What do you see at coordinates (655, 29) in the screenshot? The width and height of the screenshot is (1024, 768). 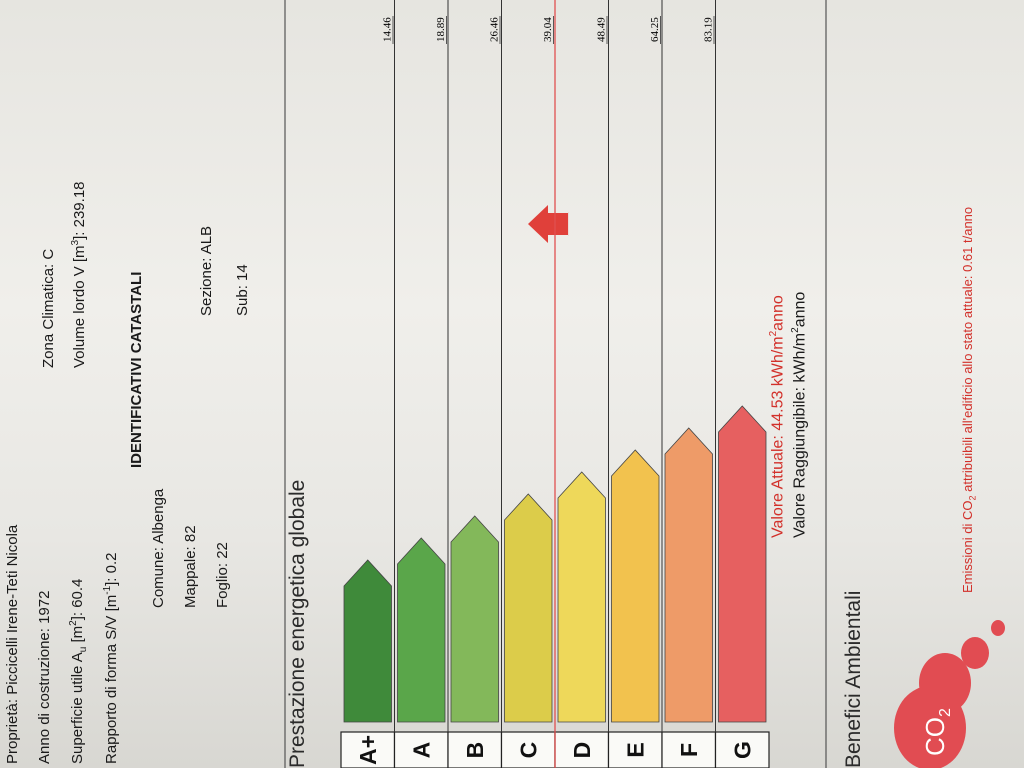 I see `threshold-value: 64.25` at bounding box center [655, 29].